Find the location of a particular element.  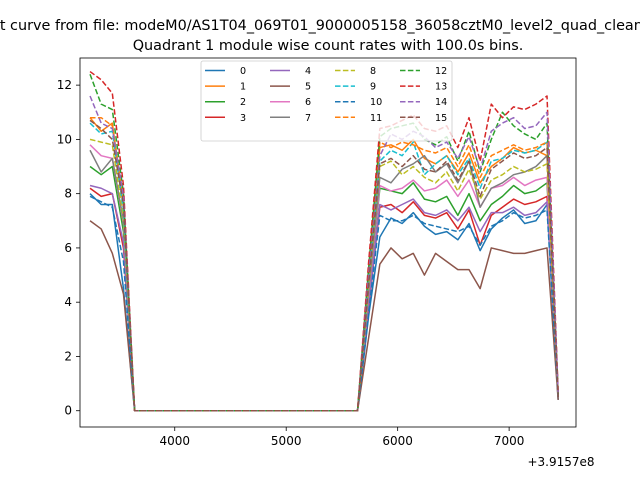

x-tick-label: 7000 is located at coordinates (509, 441).